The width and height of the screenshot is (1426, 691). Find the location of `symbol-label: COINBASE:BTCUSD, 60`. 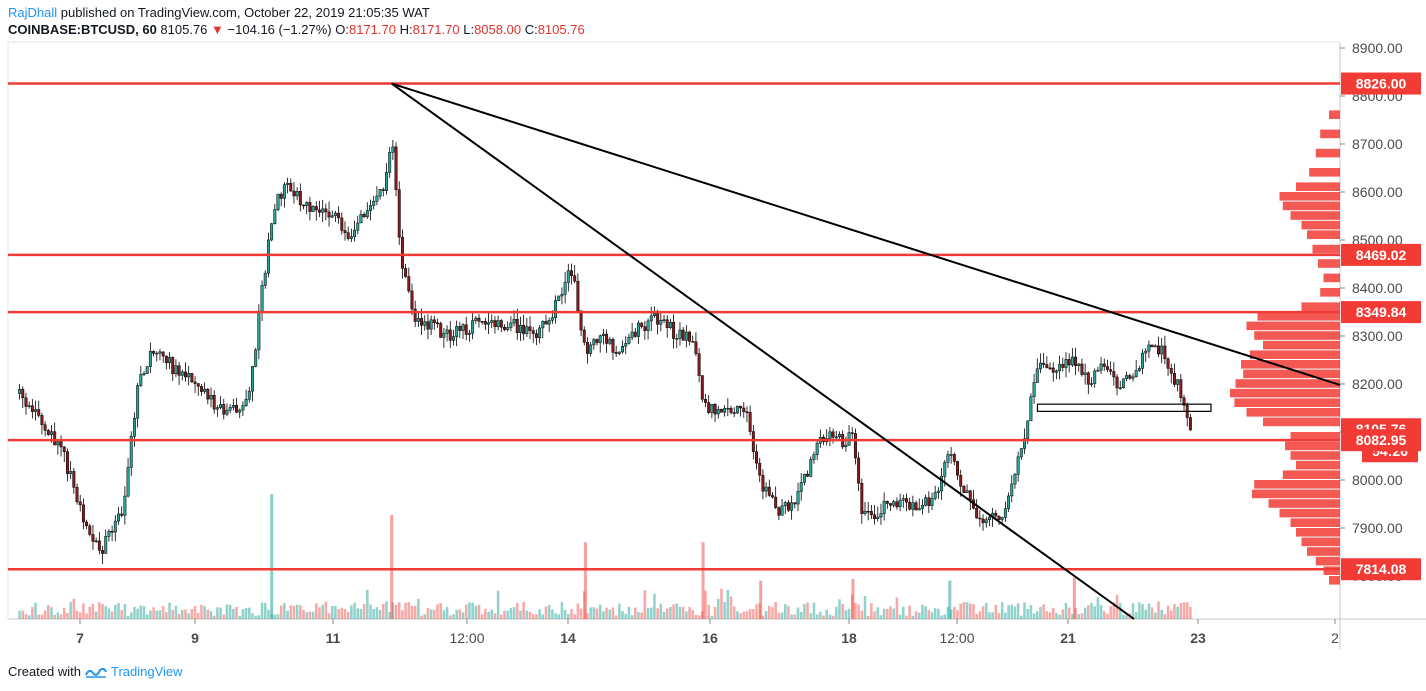

symbol-label: COINBASE:BTCUSD, 60 is located at coordinates (82, 29).